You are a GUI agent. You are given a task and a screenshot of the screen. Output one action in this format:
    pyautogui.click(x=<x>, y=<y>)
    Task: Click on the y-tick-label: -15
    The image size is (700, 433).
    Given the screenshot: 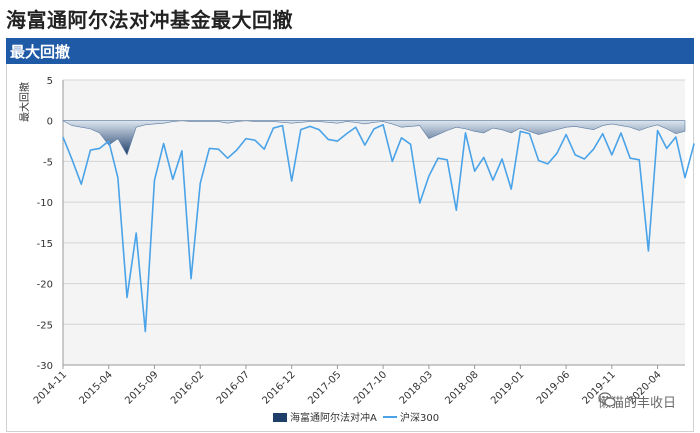 What is the action you would take?
    pyautogui.click(x=45, y=244)
    